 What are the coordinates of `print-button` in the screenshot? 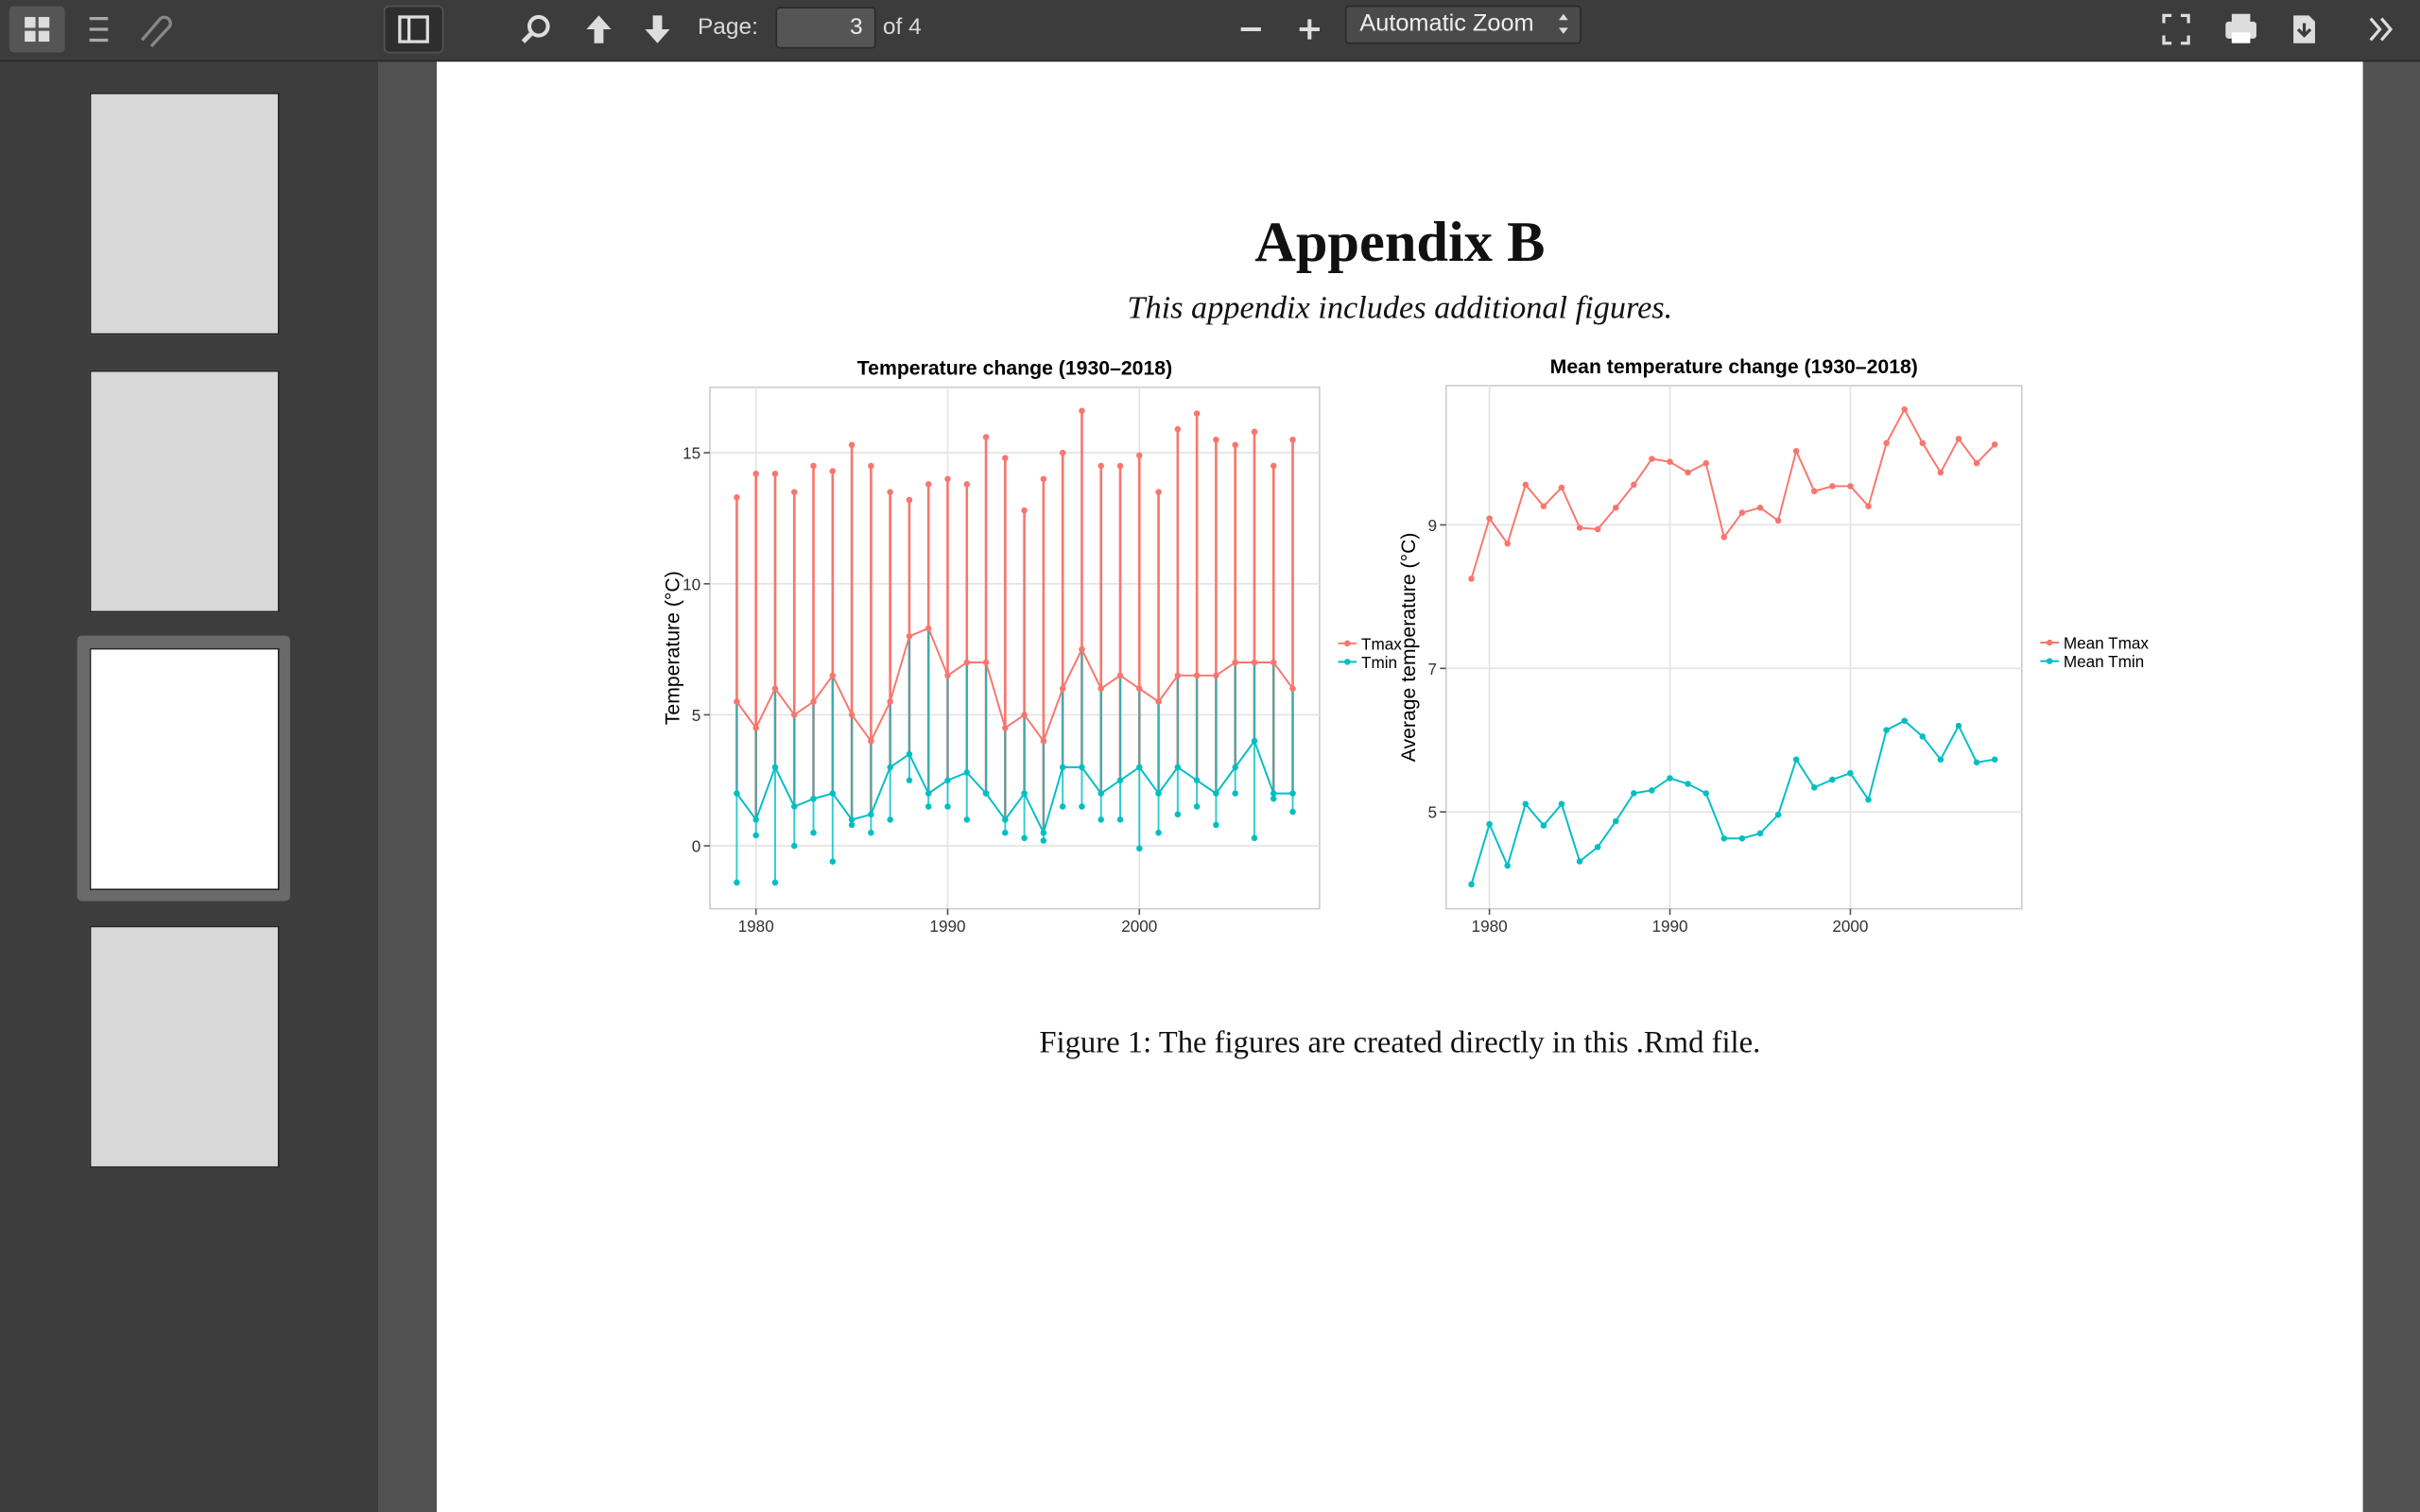 It's located at (2240, 28).